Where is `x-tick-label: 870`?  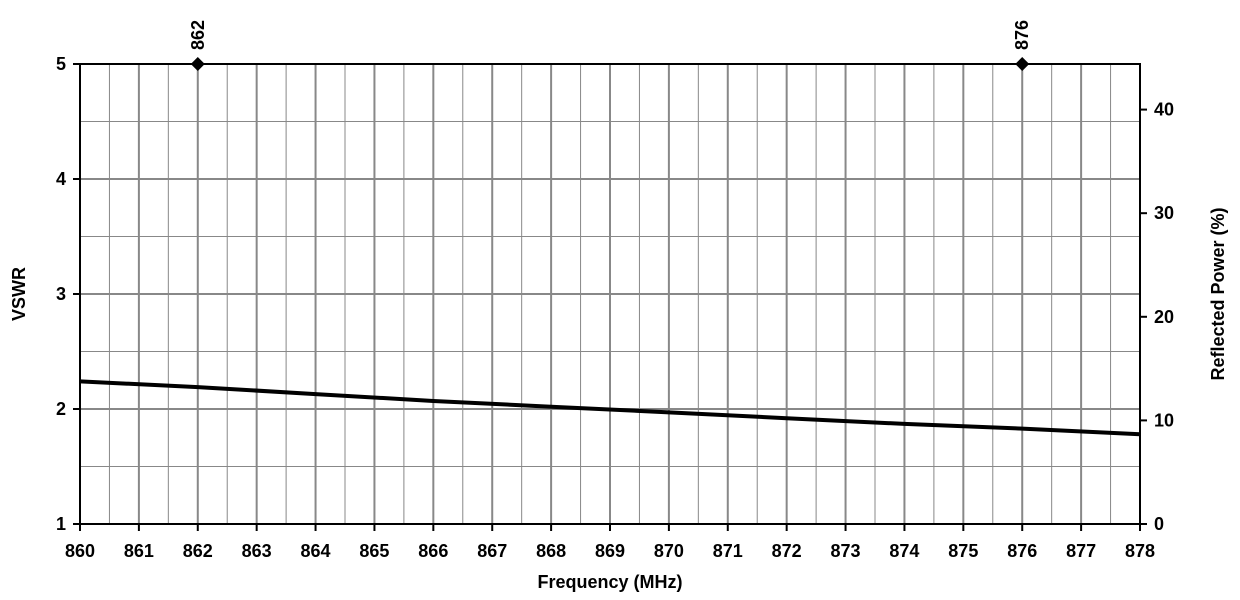 x-tick-label: 870 is located at coordinates (669, 551).